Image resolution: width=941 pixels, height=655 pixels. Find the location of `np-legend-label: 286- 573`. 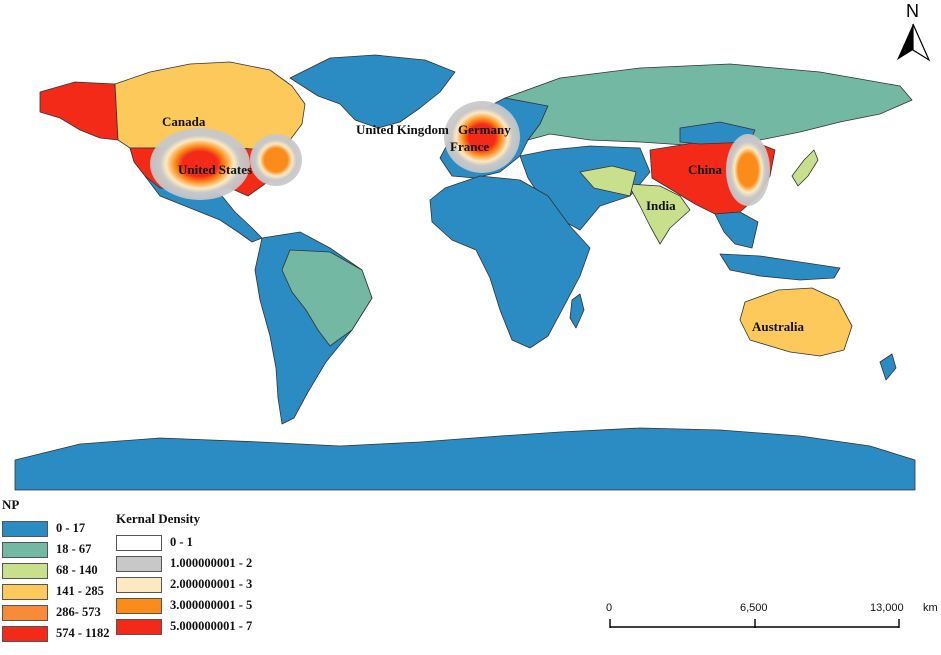

np-legend-label: 286- 573 is located at coordinates (78, 612).